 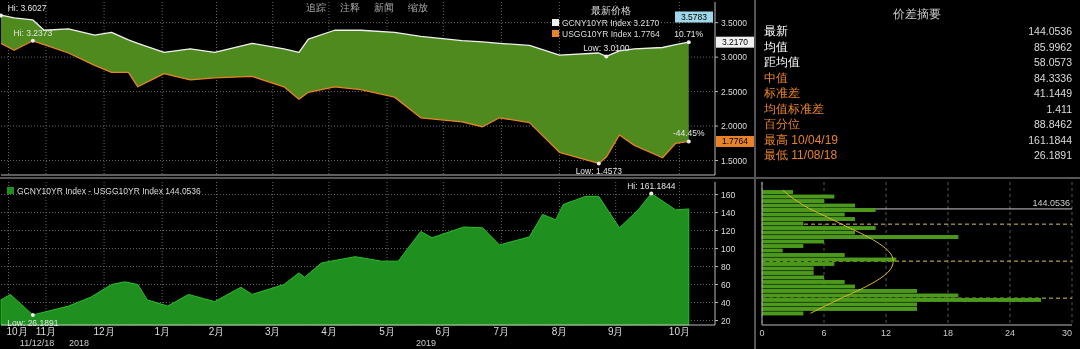 I want to click on y-tick-label: 80, so click(x=726, y=266).